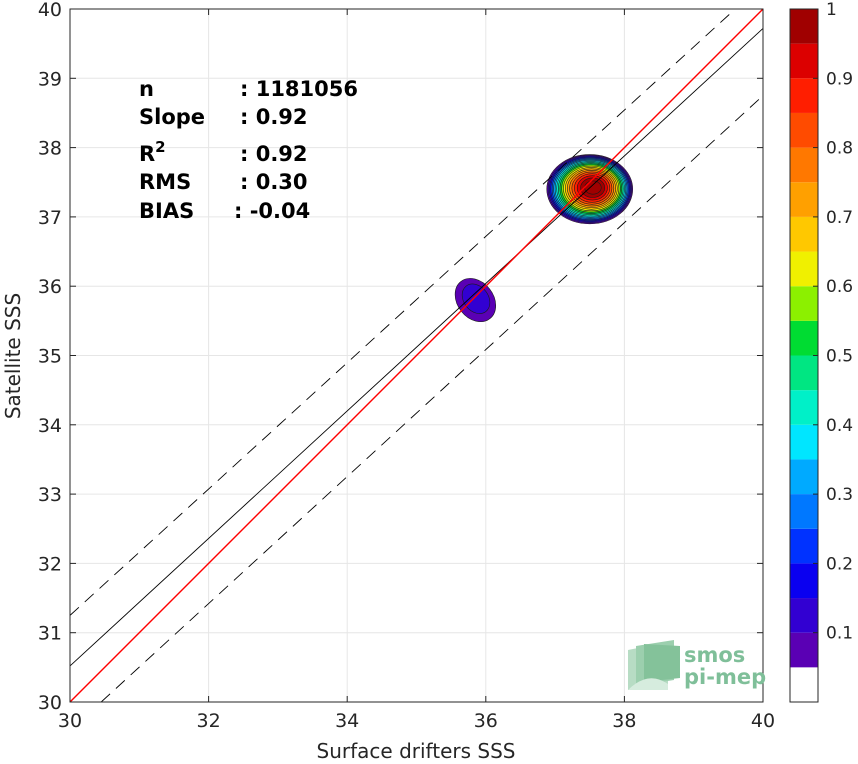  What do you see at coordinates (147, 154) in the screenshot?
I see `stat-r2-base: R` at bounding box center [147, 154].